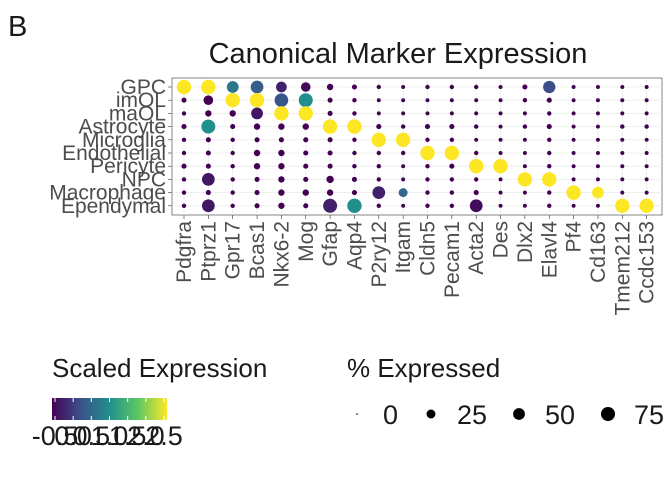  Describe the element at coordinates (597, 179) in the screenshot. I see `dot-npc-cd163` at that location.